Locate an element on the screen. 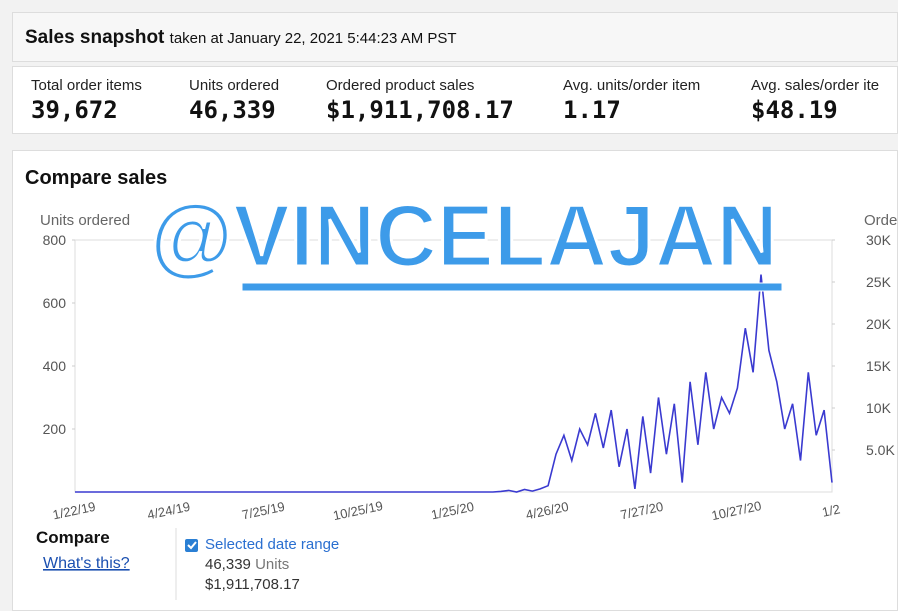  metric: Units ordered 46,339 is located at coordinates (234, 100).